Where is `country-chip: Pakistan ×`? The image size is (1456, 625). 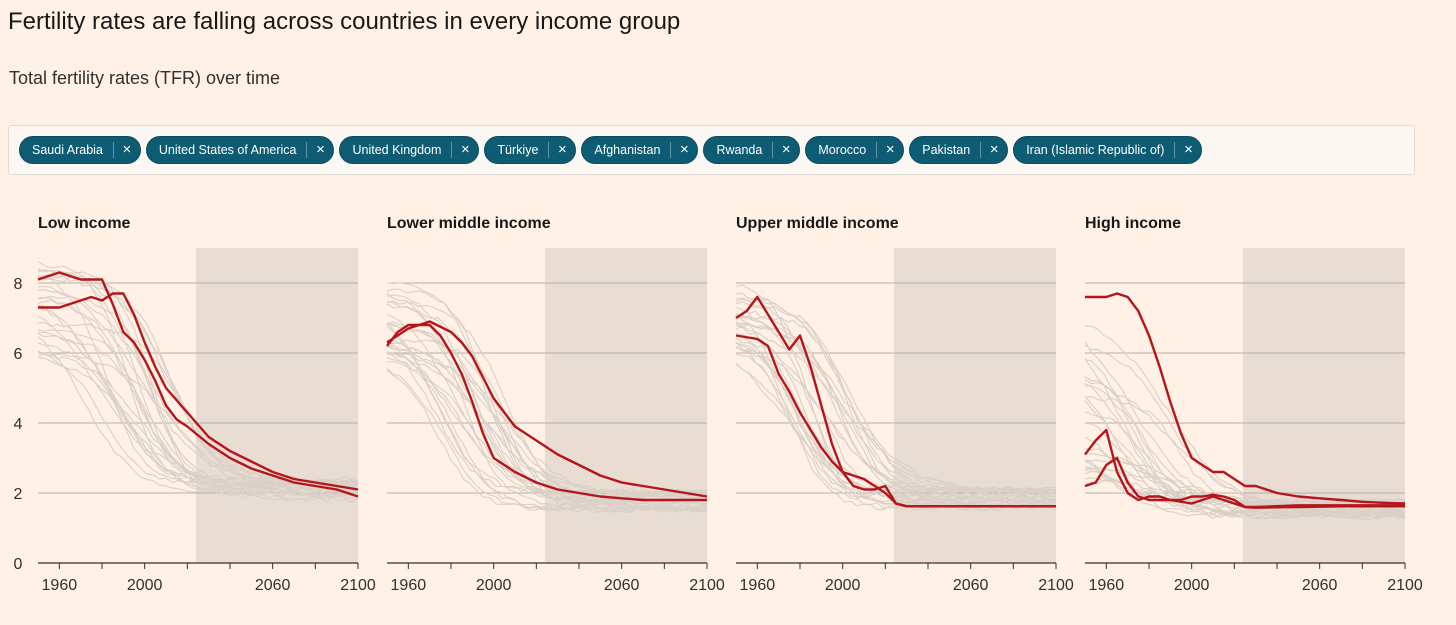
country-chip: Pakistan × is located at coordinates (959, 150).